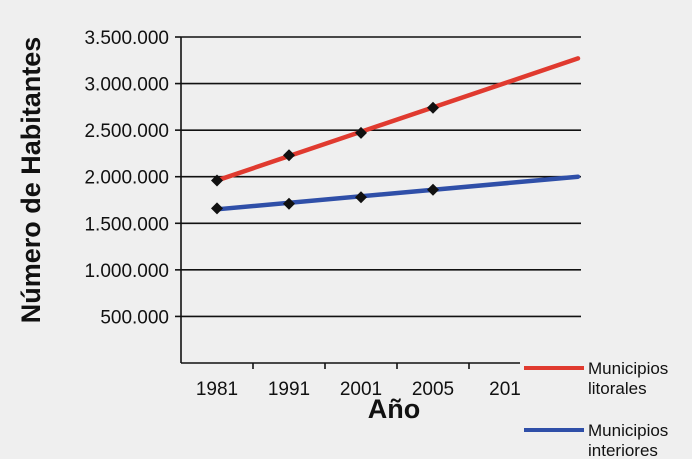  Describe the element at coordinates (126, 38) in the screenshot. I see `y-tick-label: 3.500.000` at that location.